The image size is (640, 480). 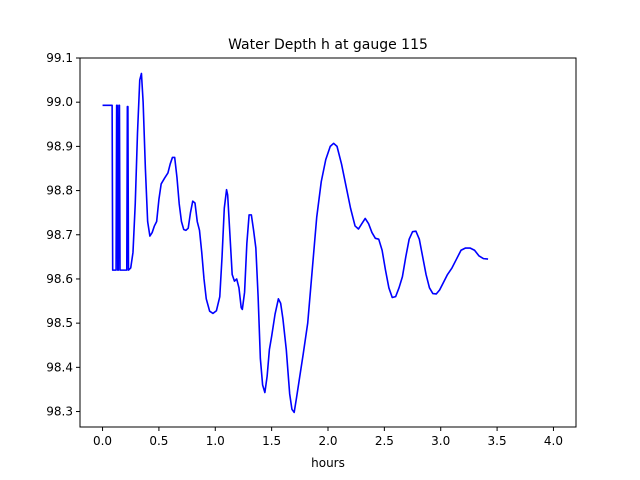 What do you see at coordinates (59, 191) in the screenshot?
I see `y-tick-label: 98.8` at bounding box center [59, 191].